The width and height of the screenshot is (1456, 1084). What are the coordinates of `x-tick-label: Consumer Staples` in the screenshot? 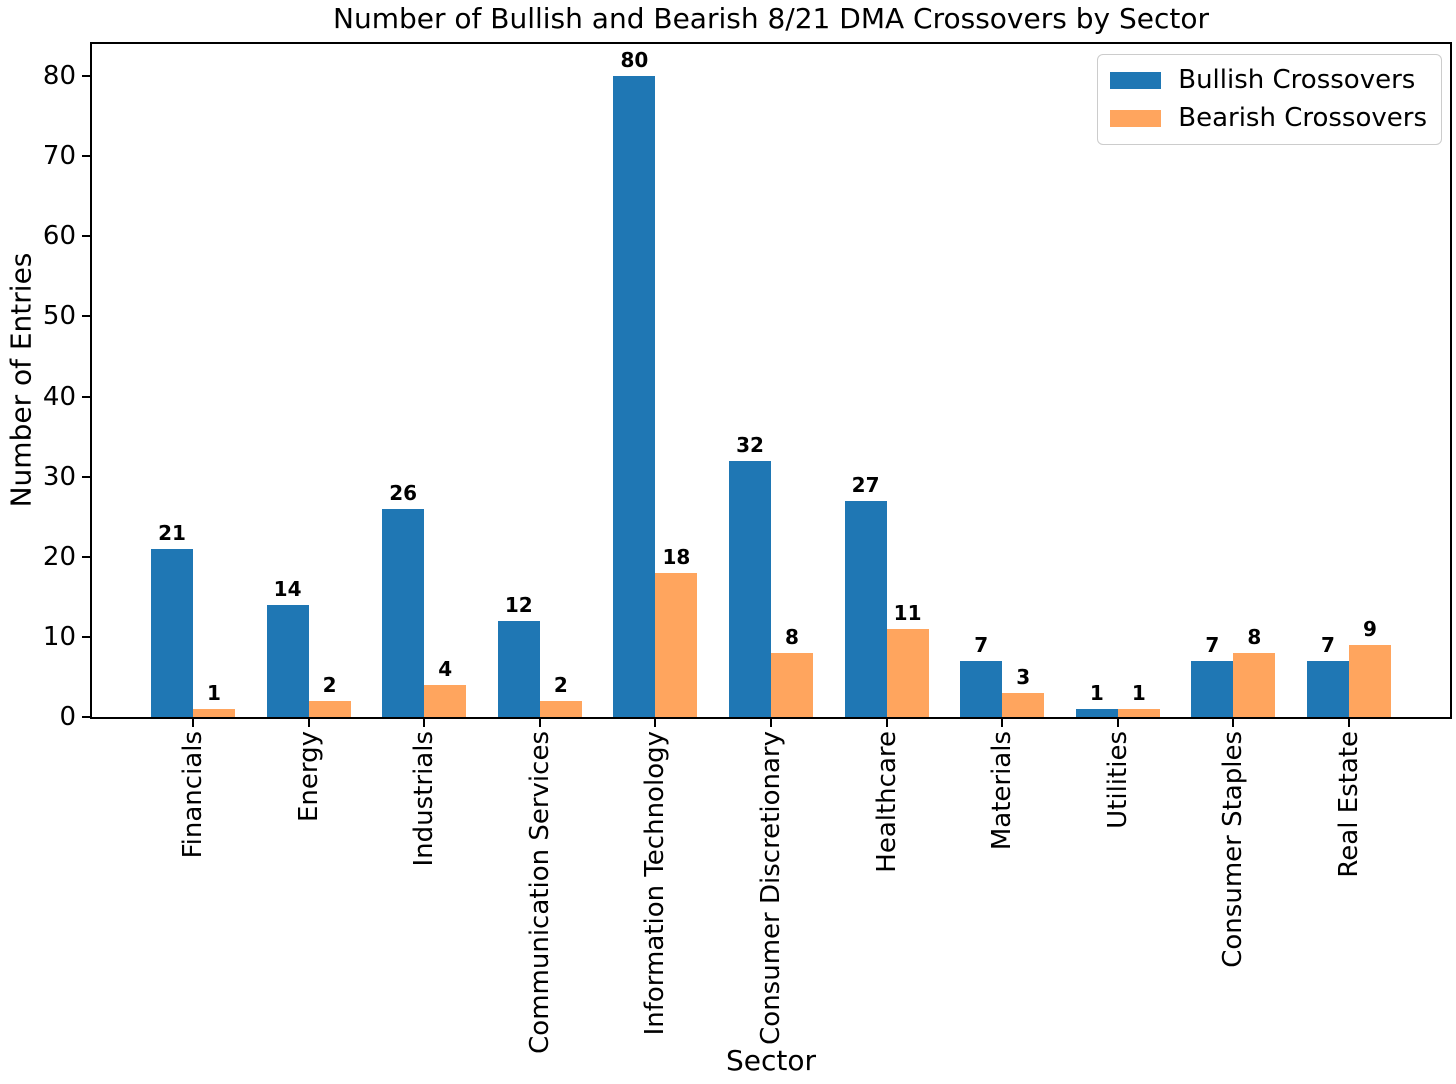 It's located at (1233, 849).